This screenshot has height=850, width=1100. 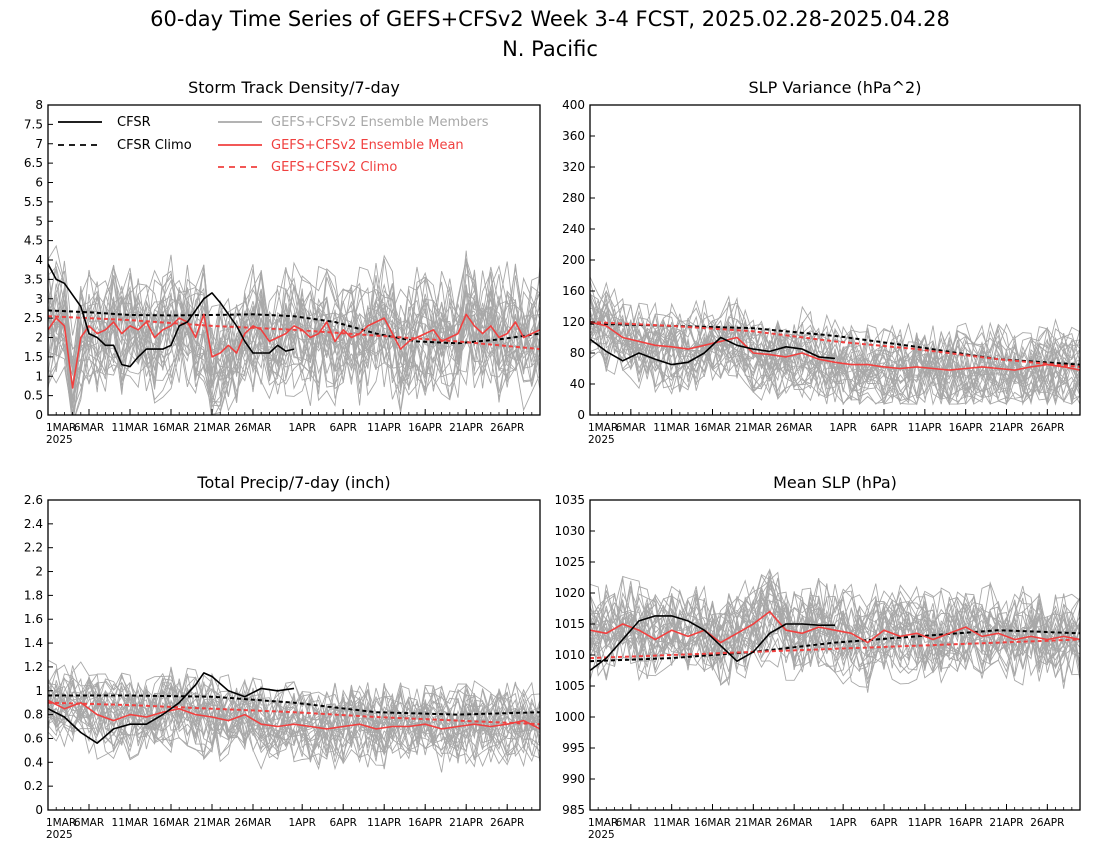 What do you see at coordinates (33, 667) in the screenshot?
I see `y-tick-label: 1.2` at bounding box center [33, 667].